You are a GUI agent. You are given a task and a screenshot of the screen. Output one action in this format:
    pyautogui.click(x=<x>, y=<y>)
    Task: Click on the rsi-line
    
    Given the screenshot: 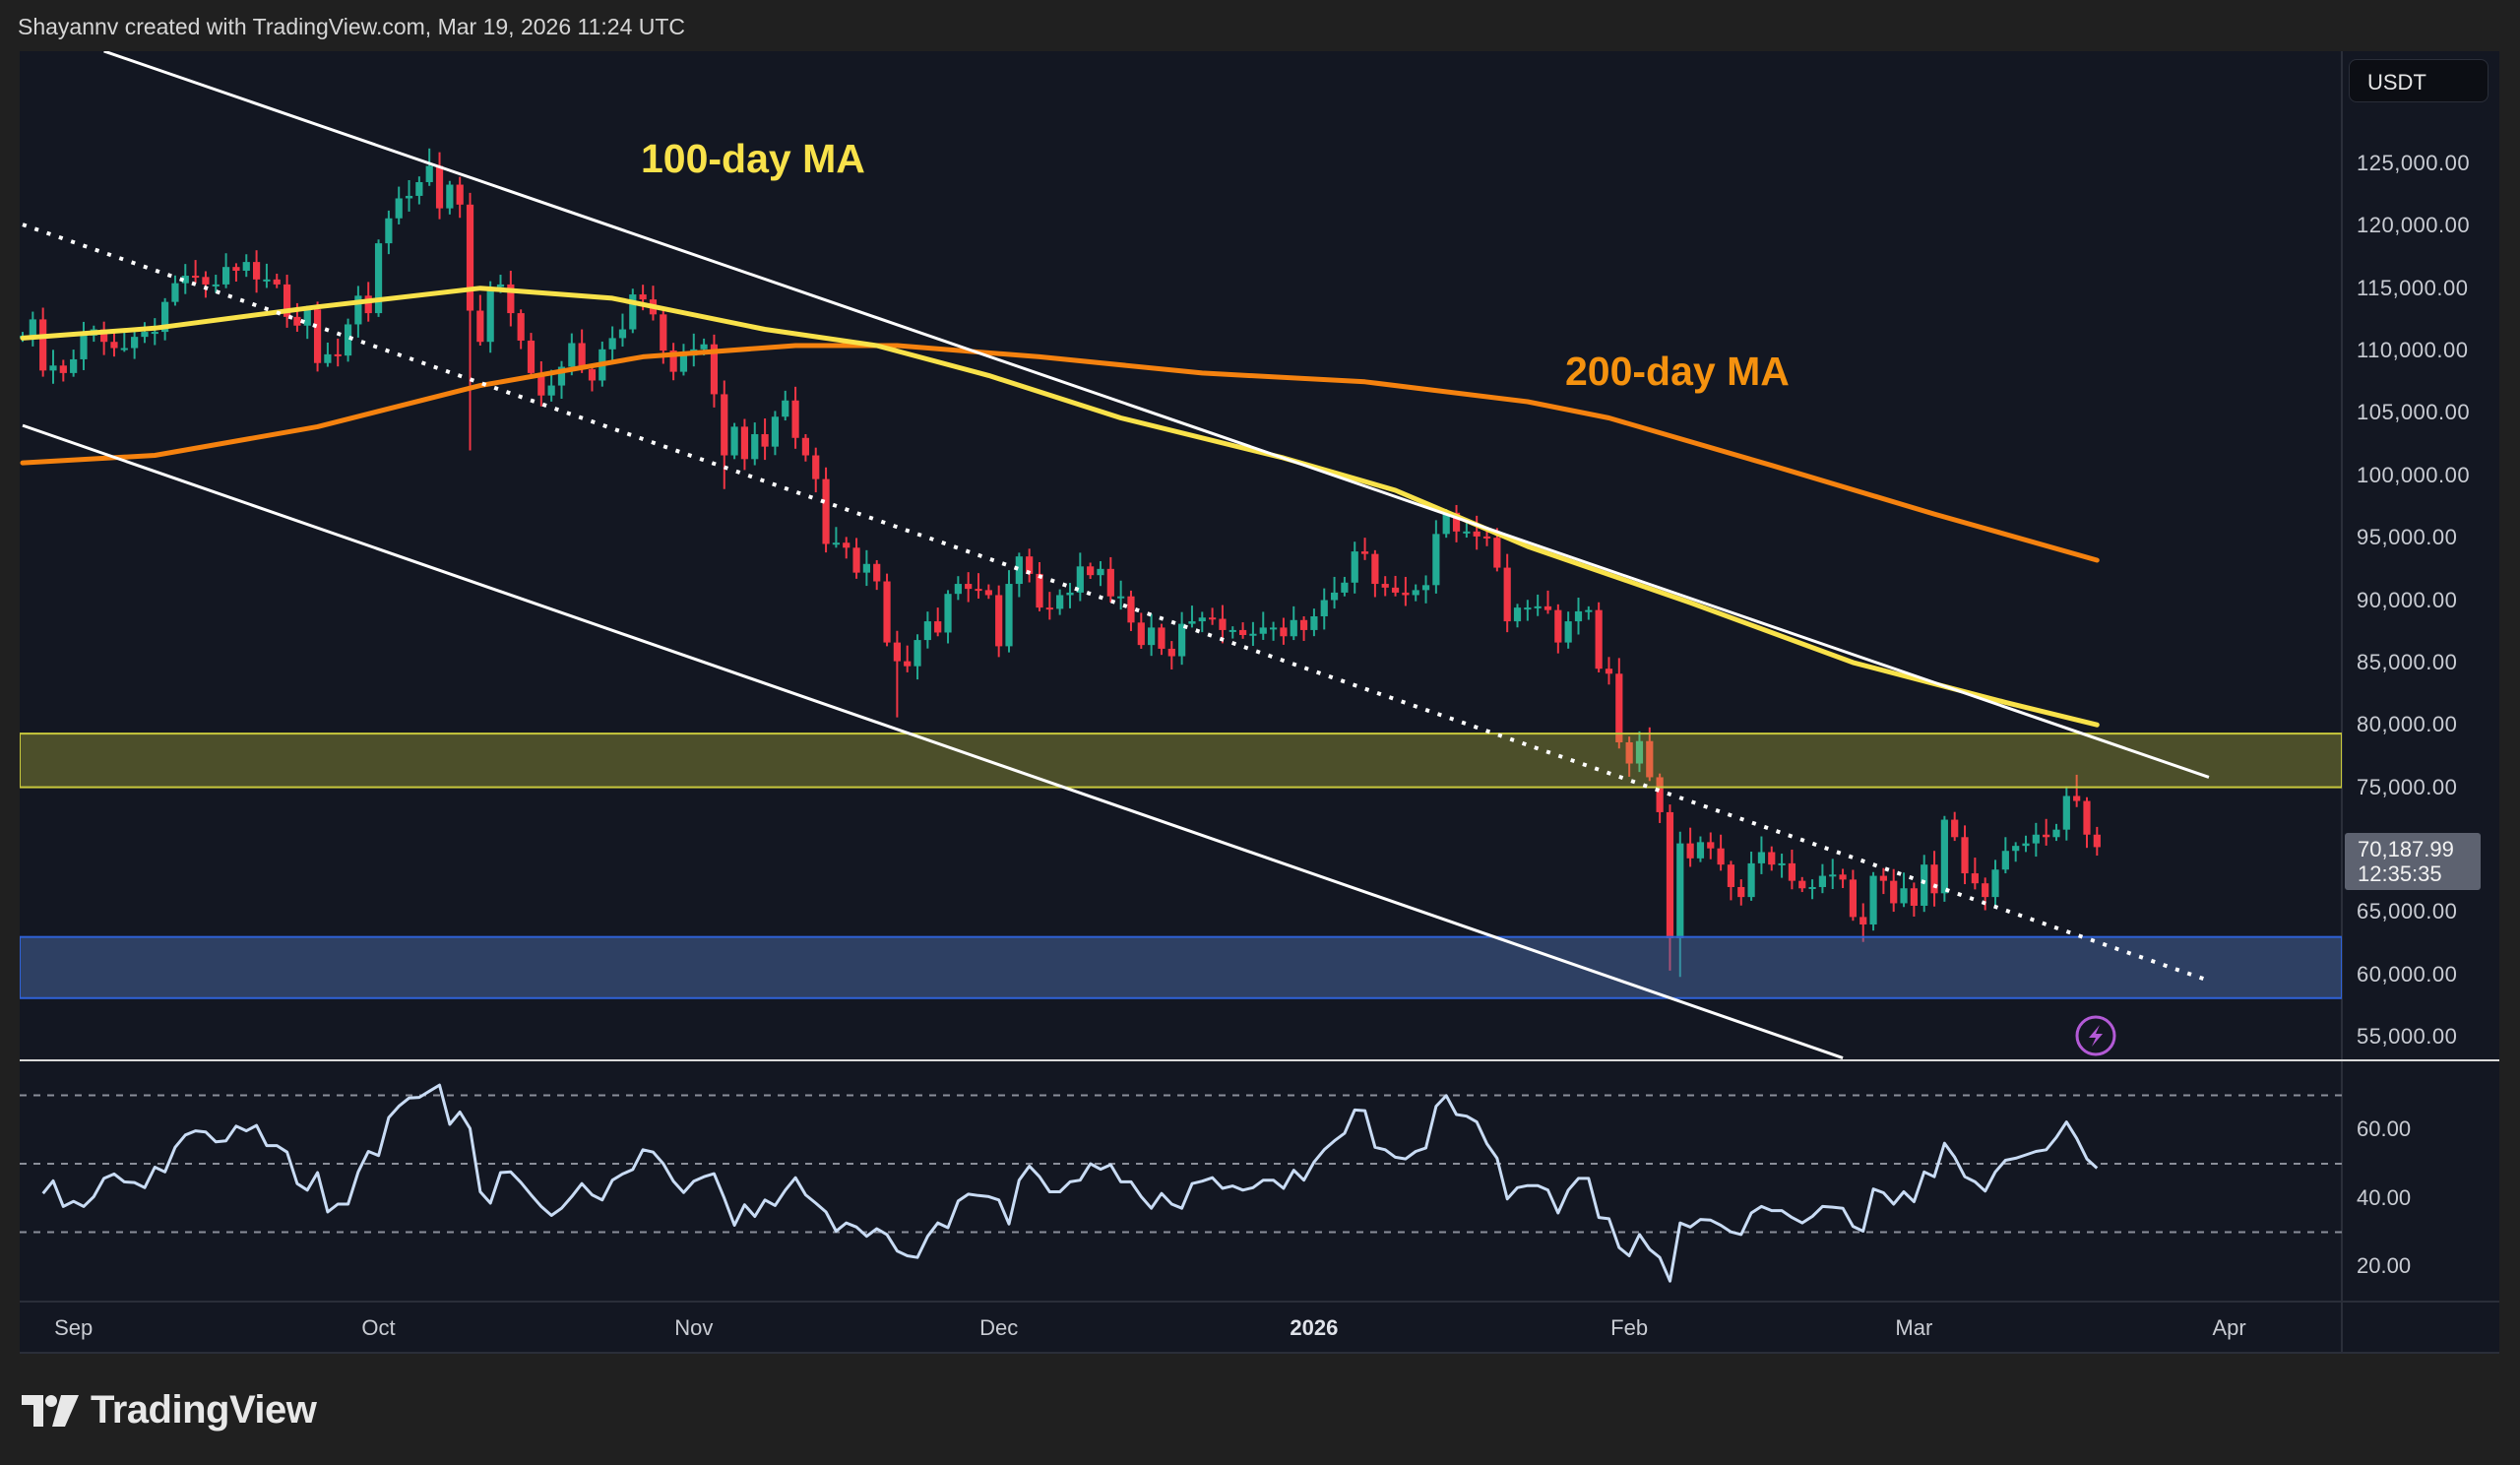 What is the action you would take?
    pyautogui.click(x=1070, y=1183)
    